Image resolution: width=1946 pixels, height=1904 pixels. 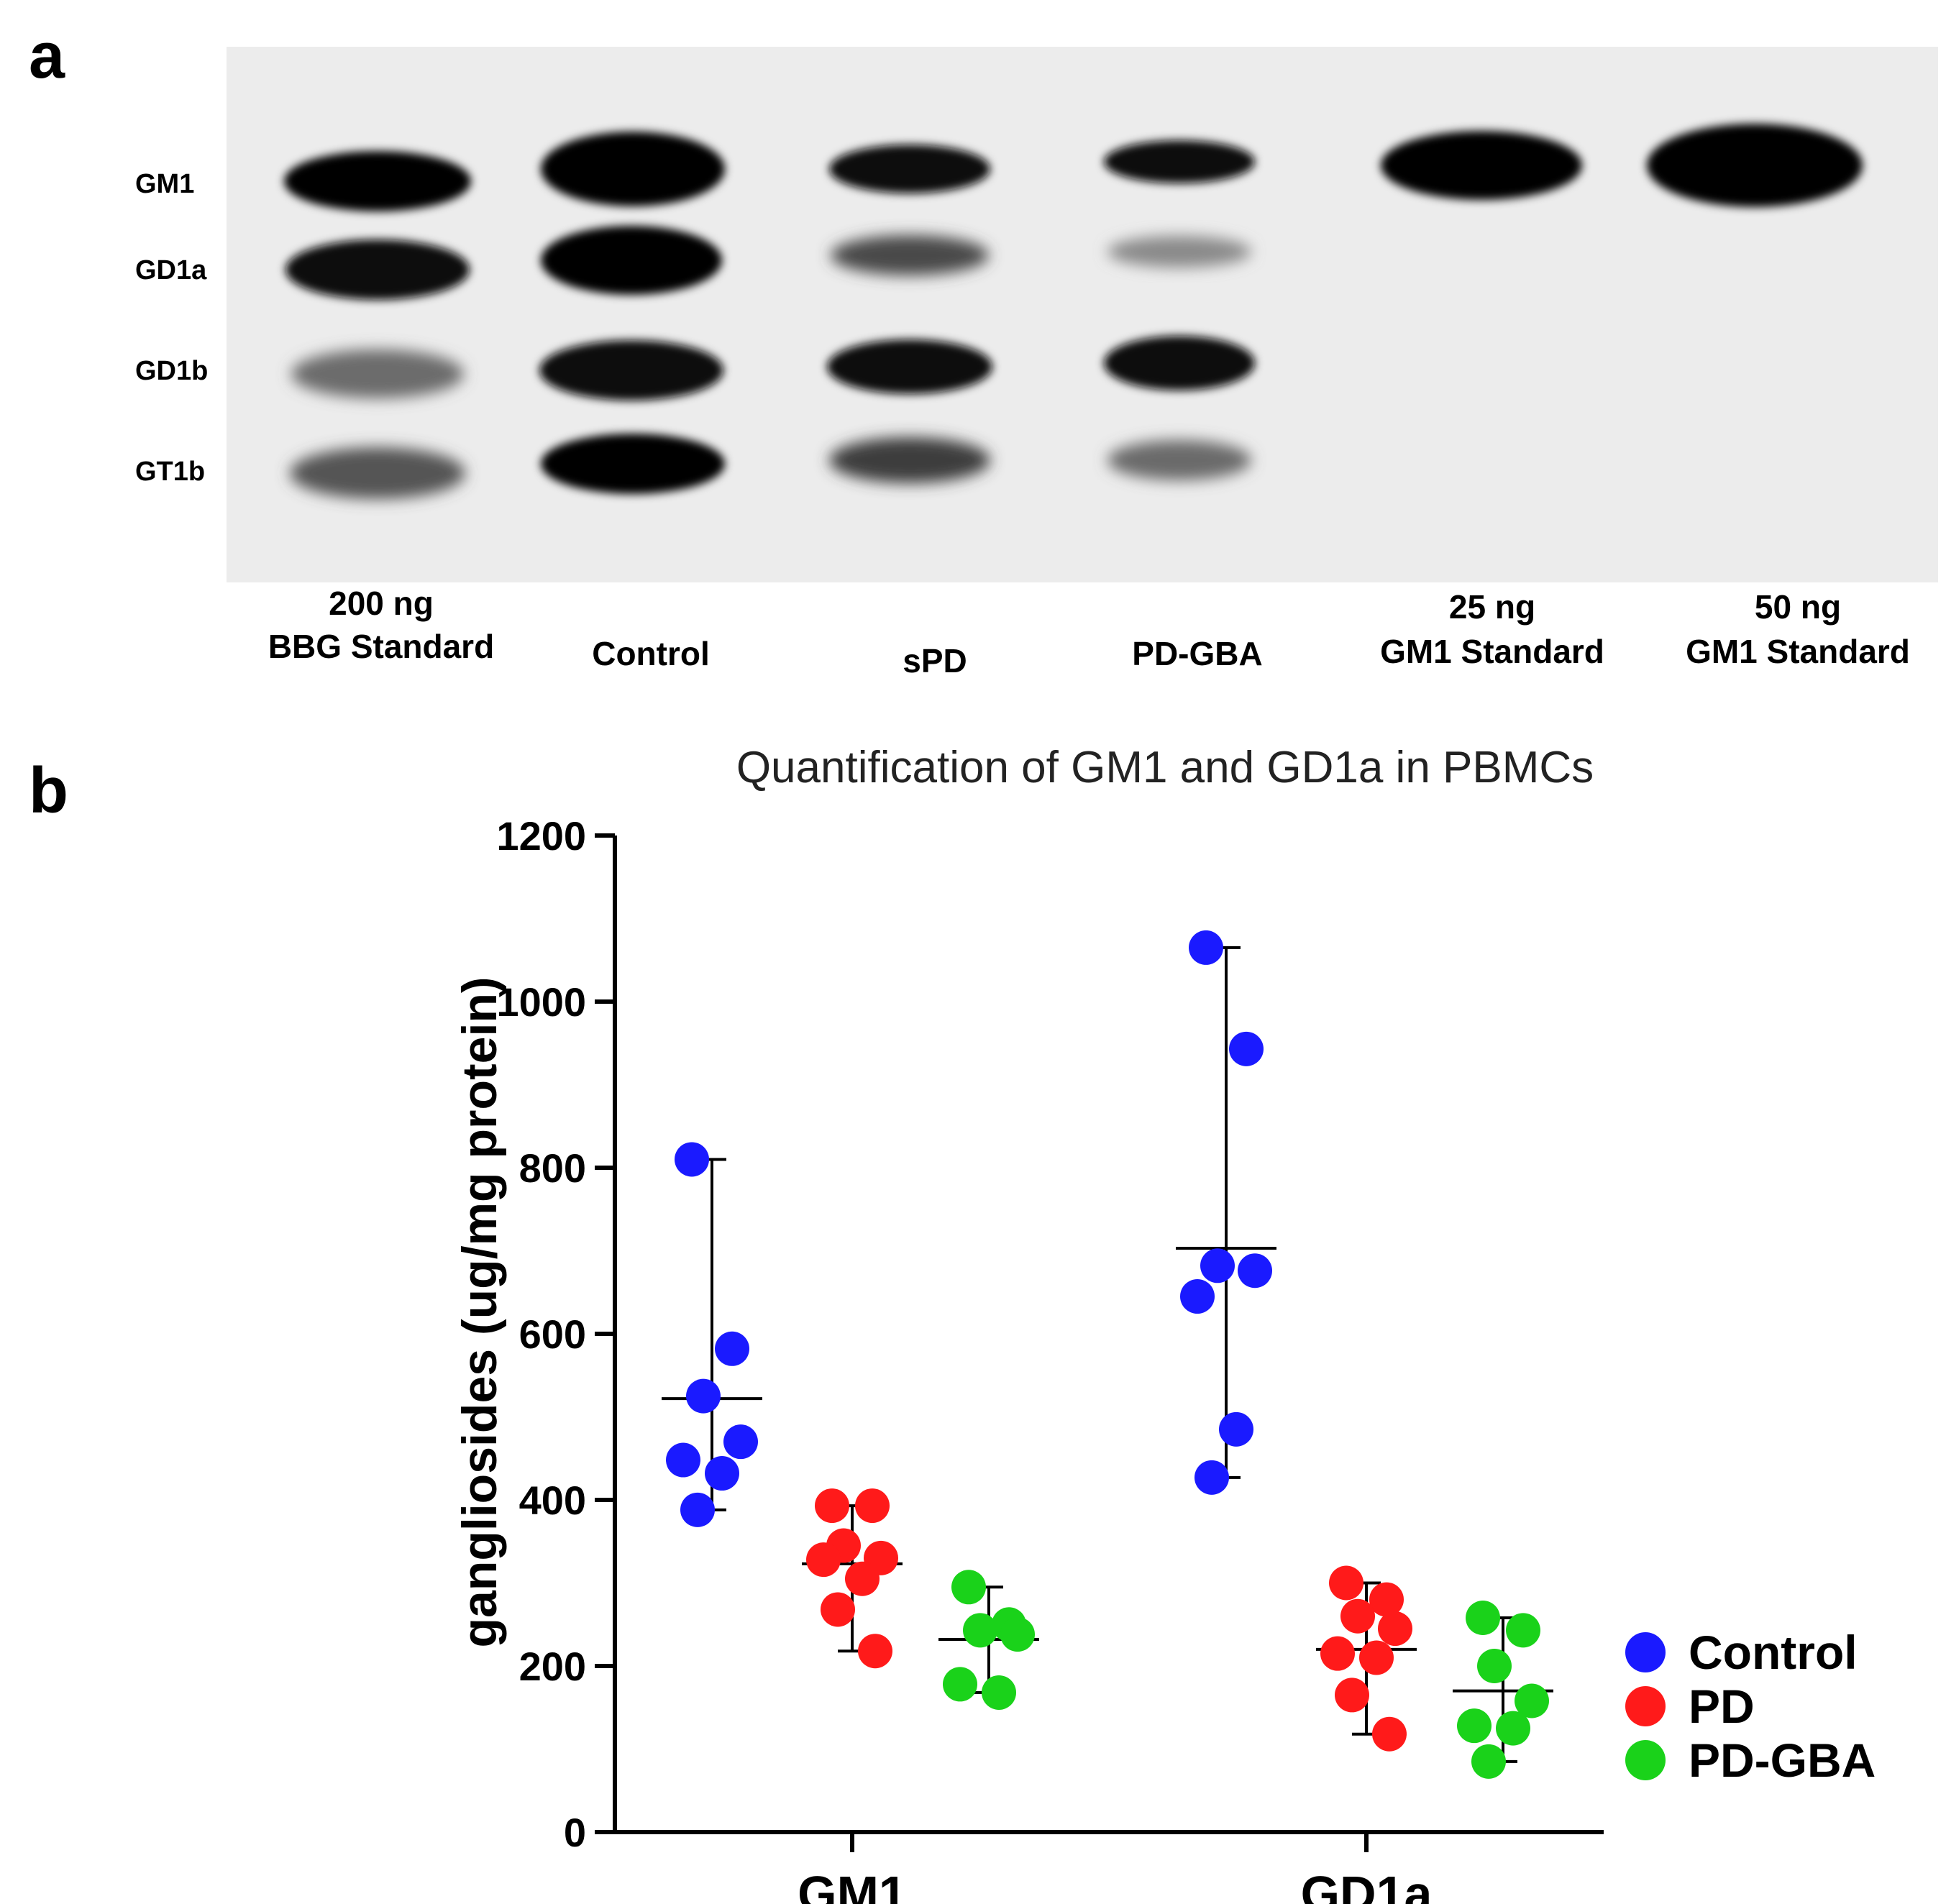 I want to click on lane-label-line2: PD-GBA, so click(x=1197, y=653).